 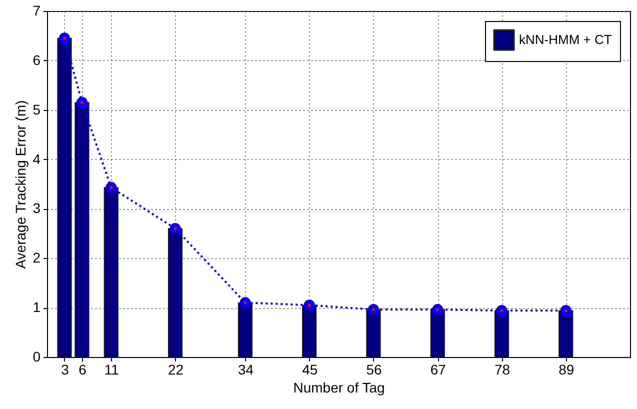 I want to click on x-tick-label: 78, so click(x=502, y=370).